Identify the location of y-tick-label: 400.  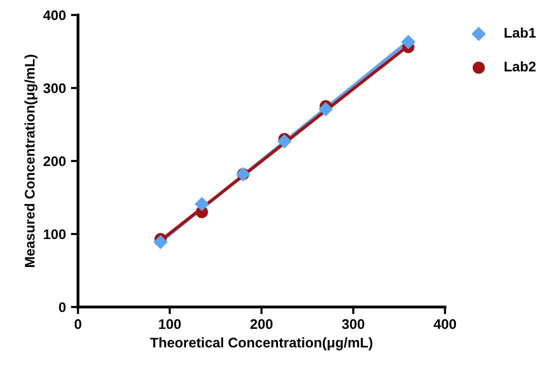
(54, 15).